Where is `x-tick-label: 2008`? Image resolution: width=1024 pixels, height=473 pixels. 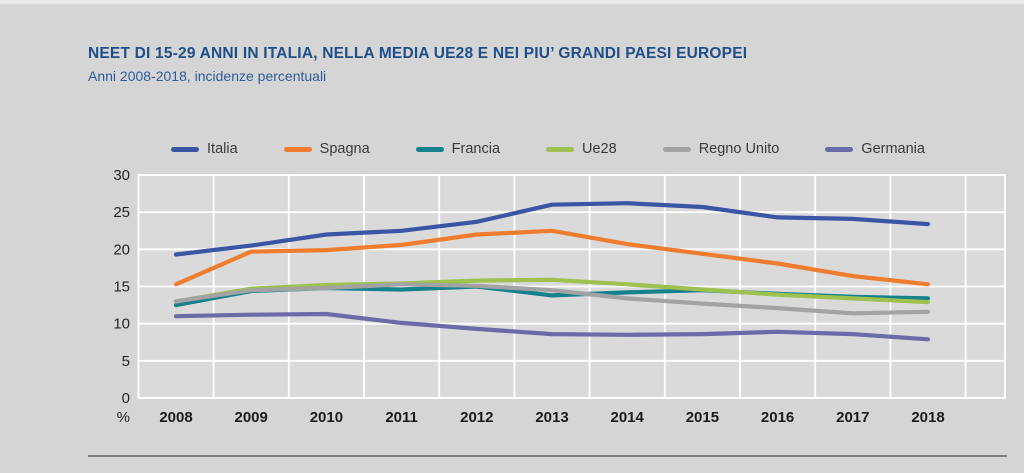 x-tick-label: 2008 is located at coordinates (175, 417).